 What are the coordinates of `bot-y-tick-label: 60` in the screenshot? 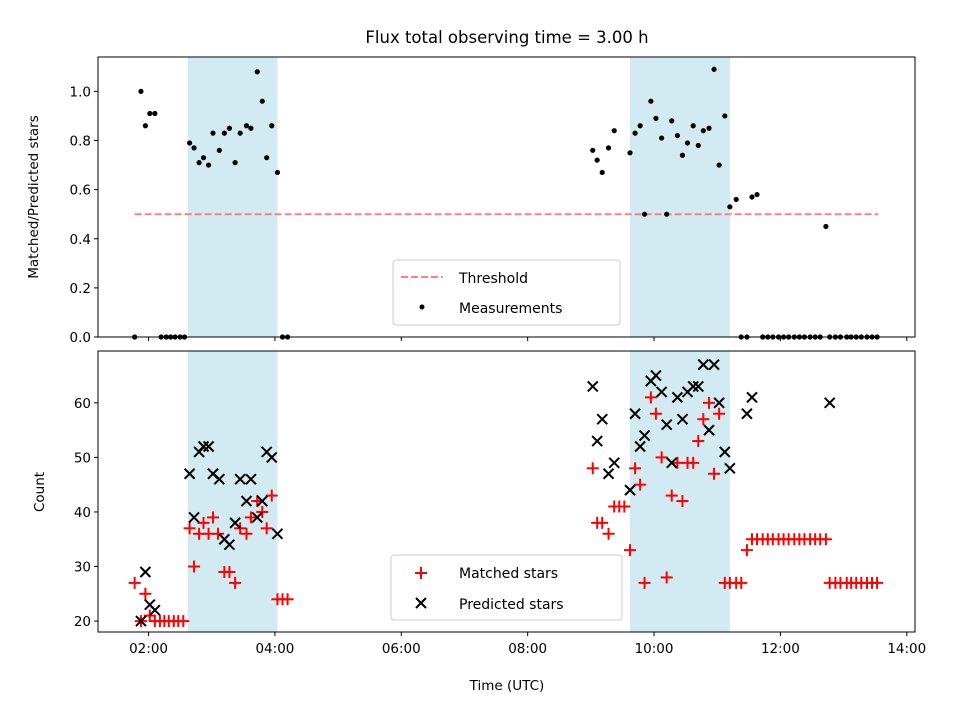 It's located at (82, 404).